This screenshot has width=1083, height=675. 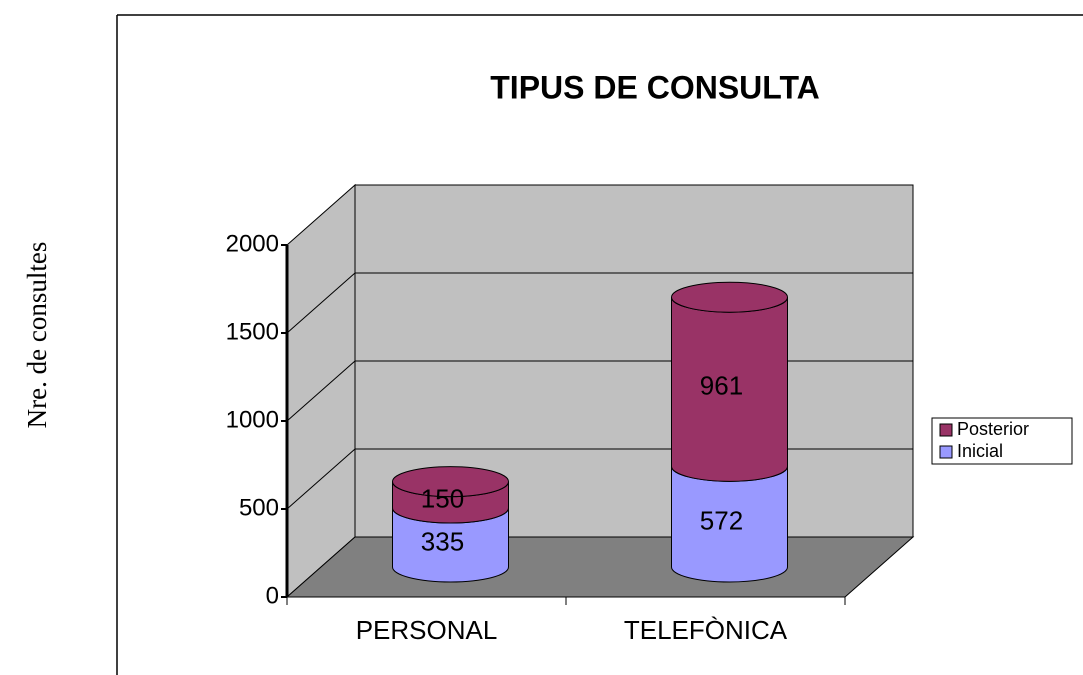 I want to click on x-tick-label: TELEFÒNICA, so click(x=706, y=630).